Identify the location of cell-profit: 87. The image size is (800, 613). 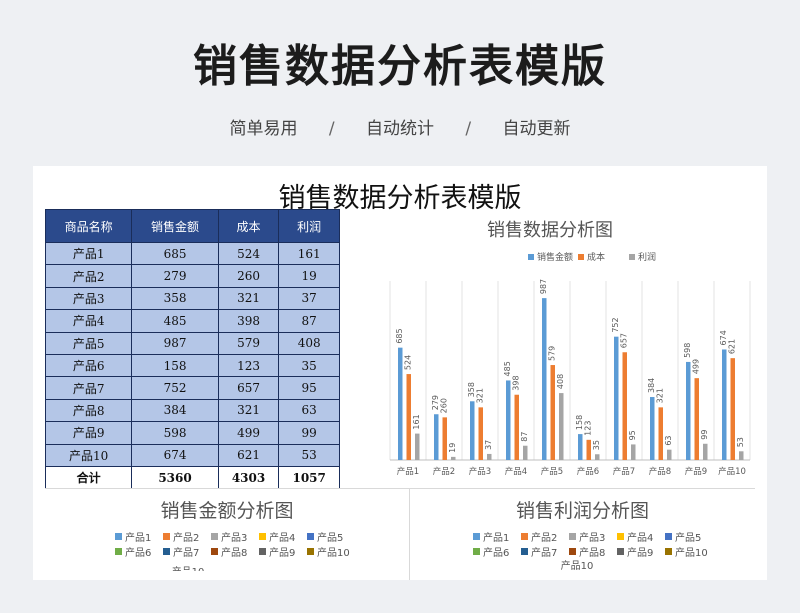
(309, 321).